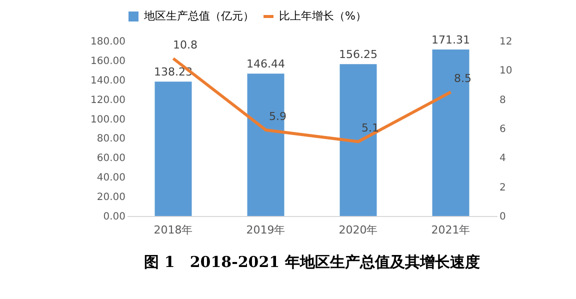 The width and height of the screenshot is (576, 299). What do you see at coordinates (450, 230) in the screenshot?
I see `x-tick-label: 2021年` at bounding box center [450, 230].